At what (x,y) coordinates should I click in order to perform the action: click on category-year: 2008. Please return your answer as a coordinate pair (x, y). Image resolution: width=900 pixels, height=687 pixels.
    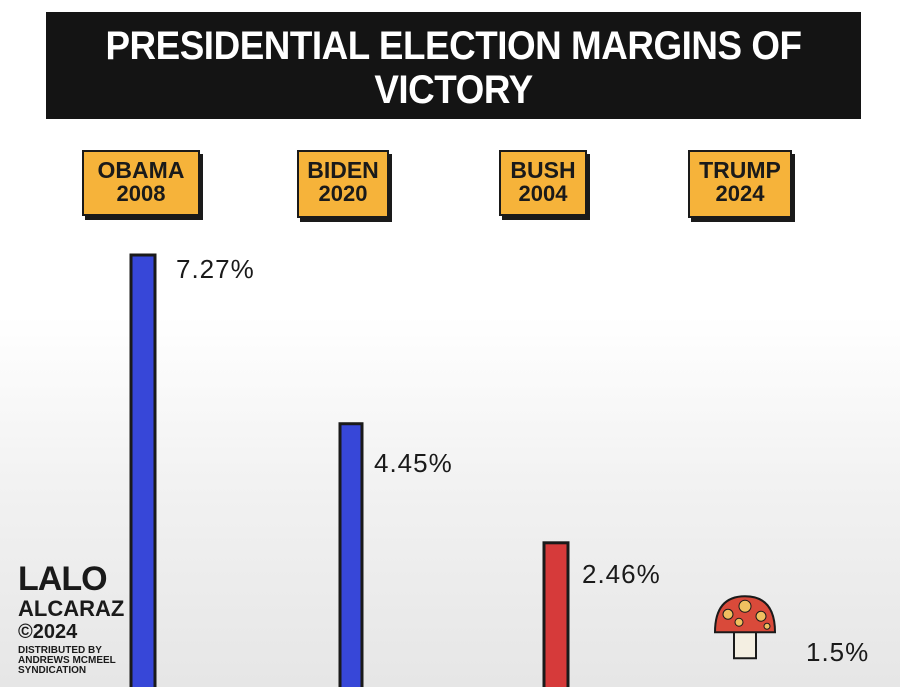
    Looking at the image, I should click on (141, 193).